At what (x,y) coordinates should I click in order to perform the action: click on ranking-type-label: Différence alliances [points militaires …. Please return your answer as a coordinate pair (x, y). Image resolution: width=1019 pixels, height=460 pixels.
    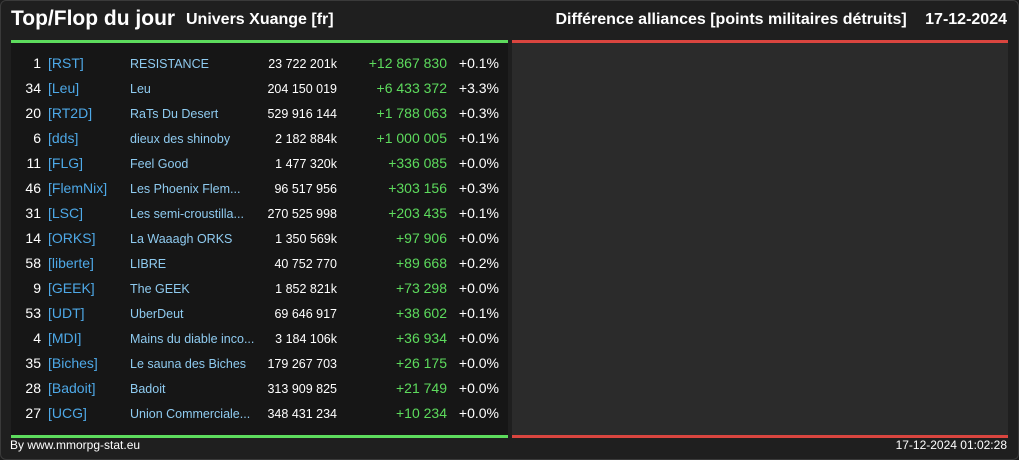
    Looking at the image, I should click on (731, 19).